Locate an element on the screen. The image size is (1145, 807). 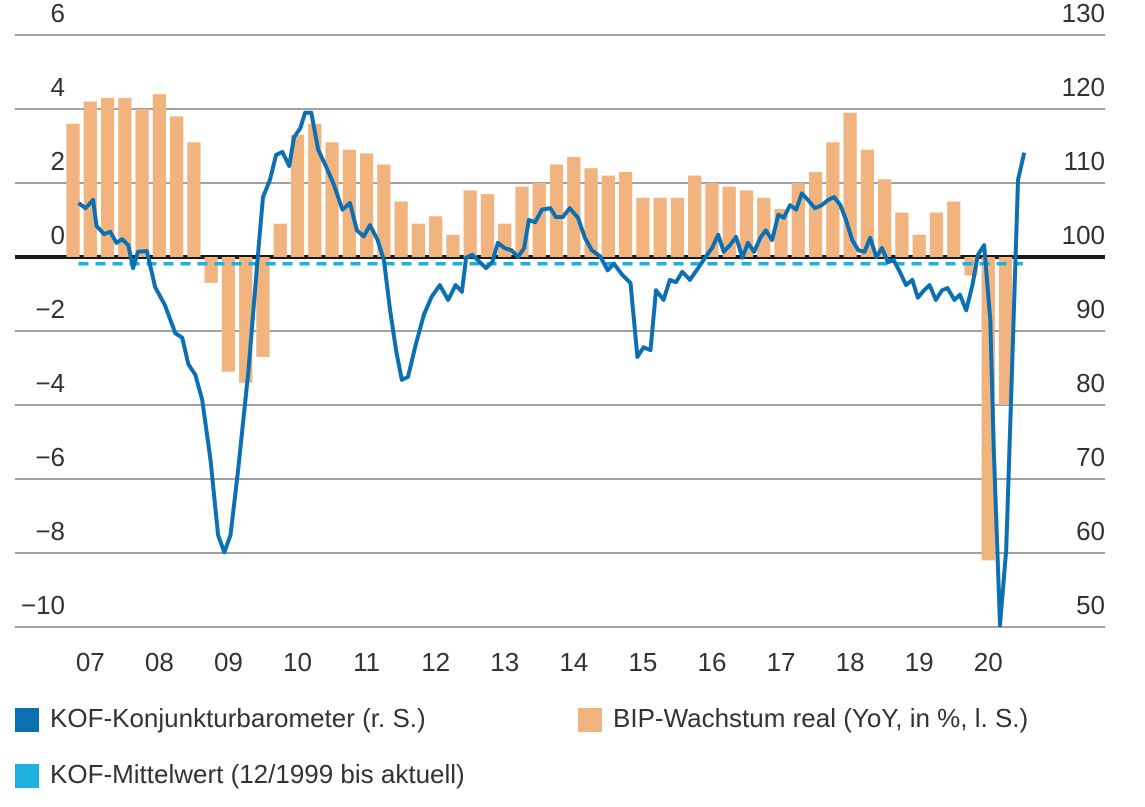
x-tick-label: 07 is located at coordinates (90, 662).